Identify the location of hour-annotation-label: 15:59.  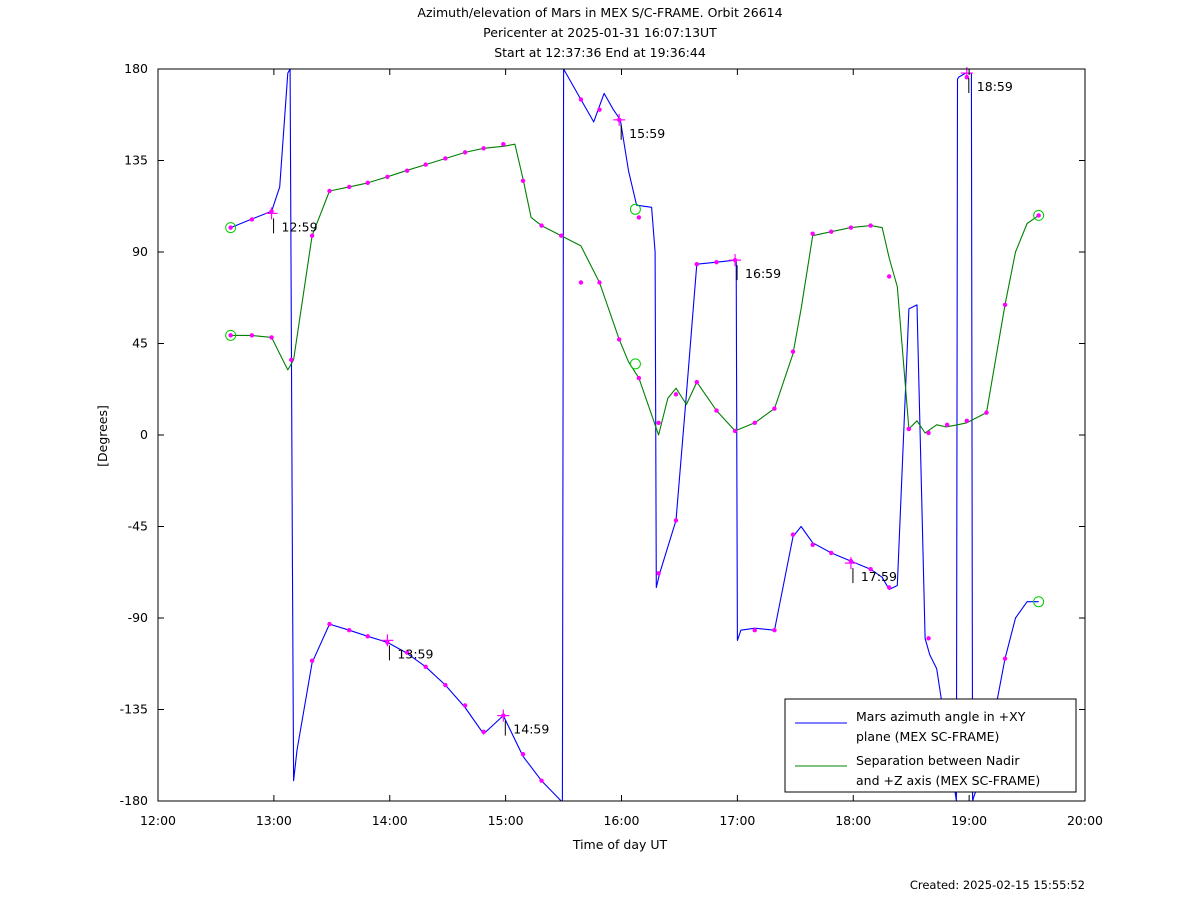
(647, 133).